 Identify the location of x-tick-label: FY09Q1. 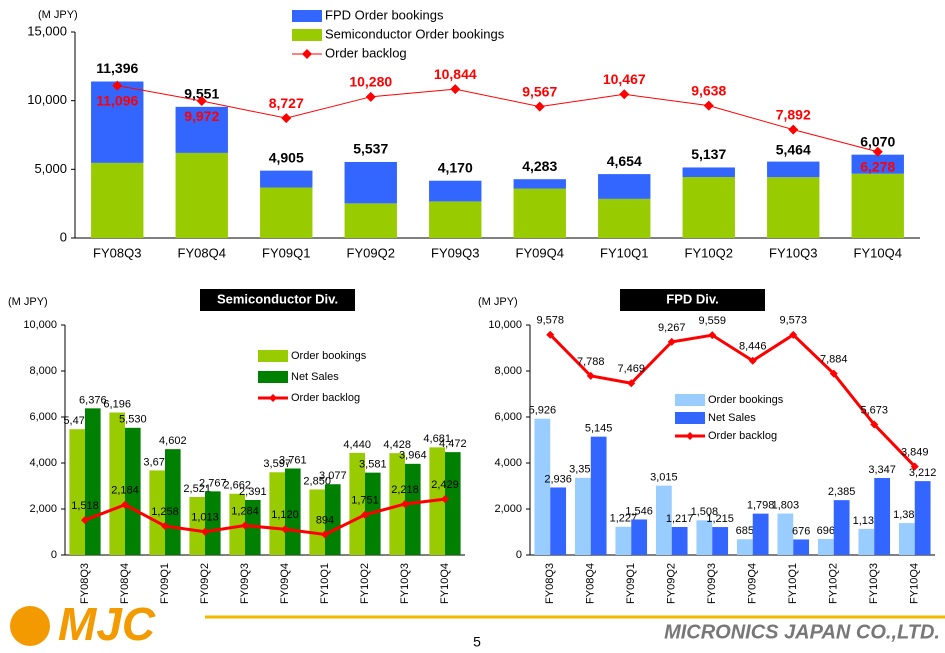
(165, 583).